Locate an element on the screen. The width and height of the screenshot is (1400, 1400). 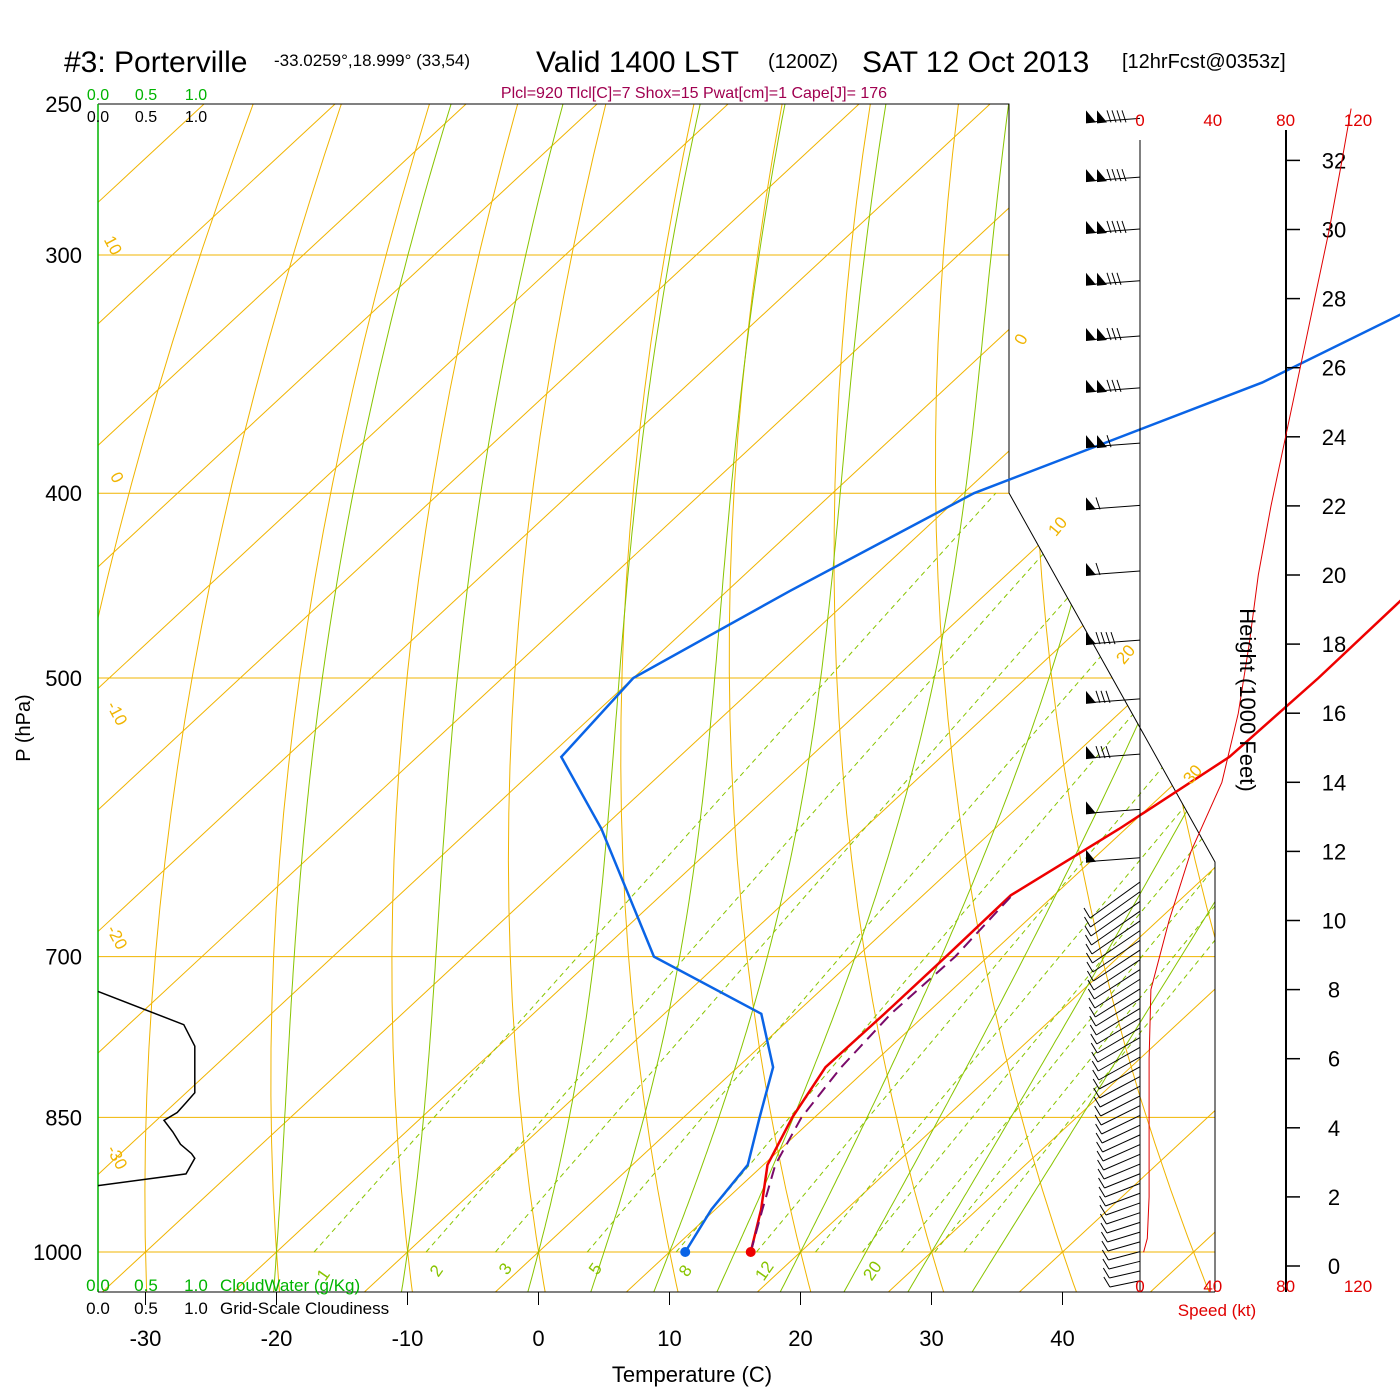
cloudwater-bottom-tick: 0.0 is located at coordinates (98, 1285).